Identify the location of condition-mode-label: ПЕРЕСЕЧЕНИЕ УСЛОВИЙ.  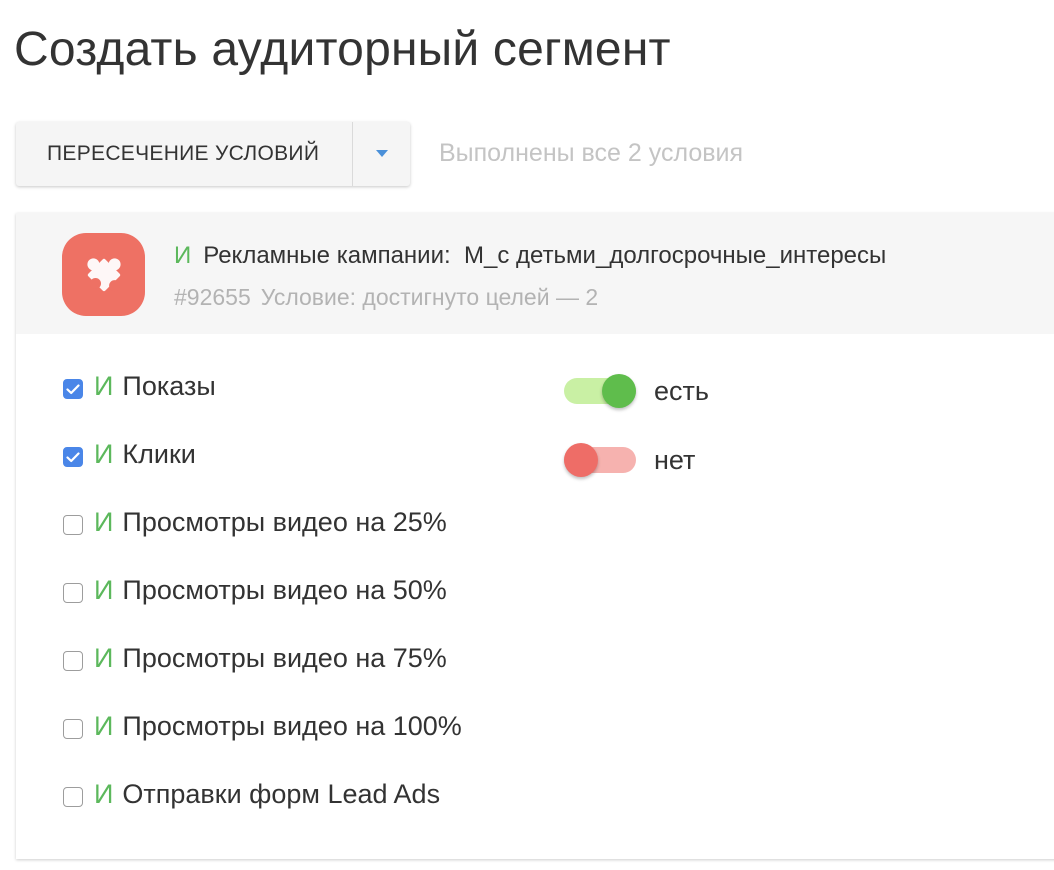
(183, 153).